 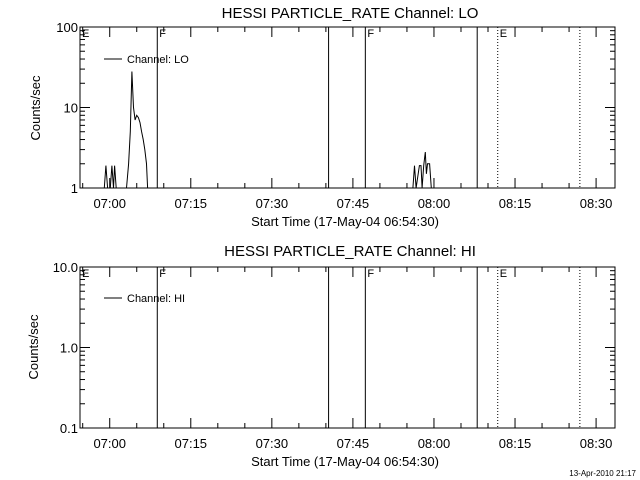 I want to click on y-tick-label: 10.0, so click(x=65, y=267).